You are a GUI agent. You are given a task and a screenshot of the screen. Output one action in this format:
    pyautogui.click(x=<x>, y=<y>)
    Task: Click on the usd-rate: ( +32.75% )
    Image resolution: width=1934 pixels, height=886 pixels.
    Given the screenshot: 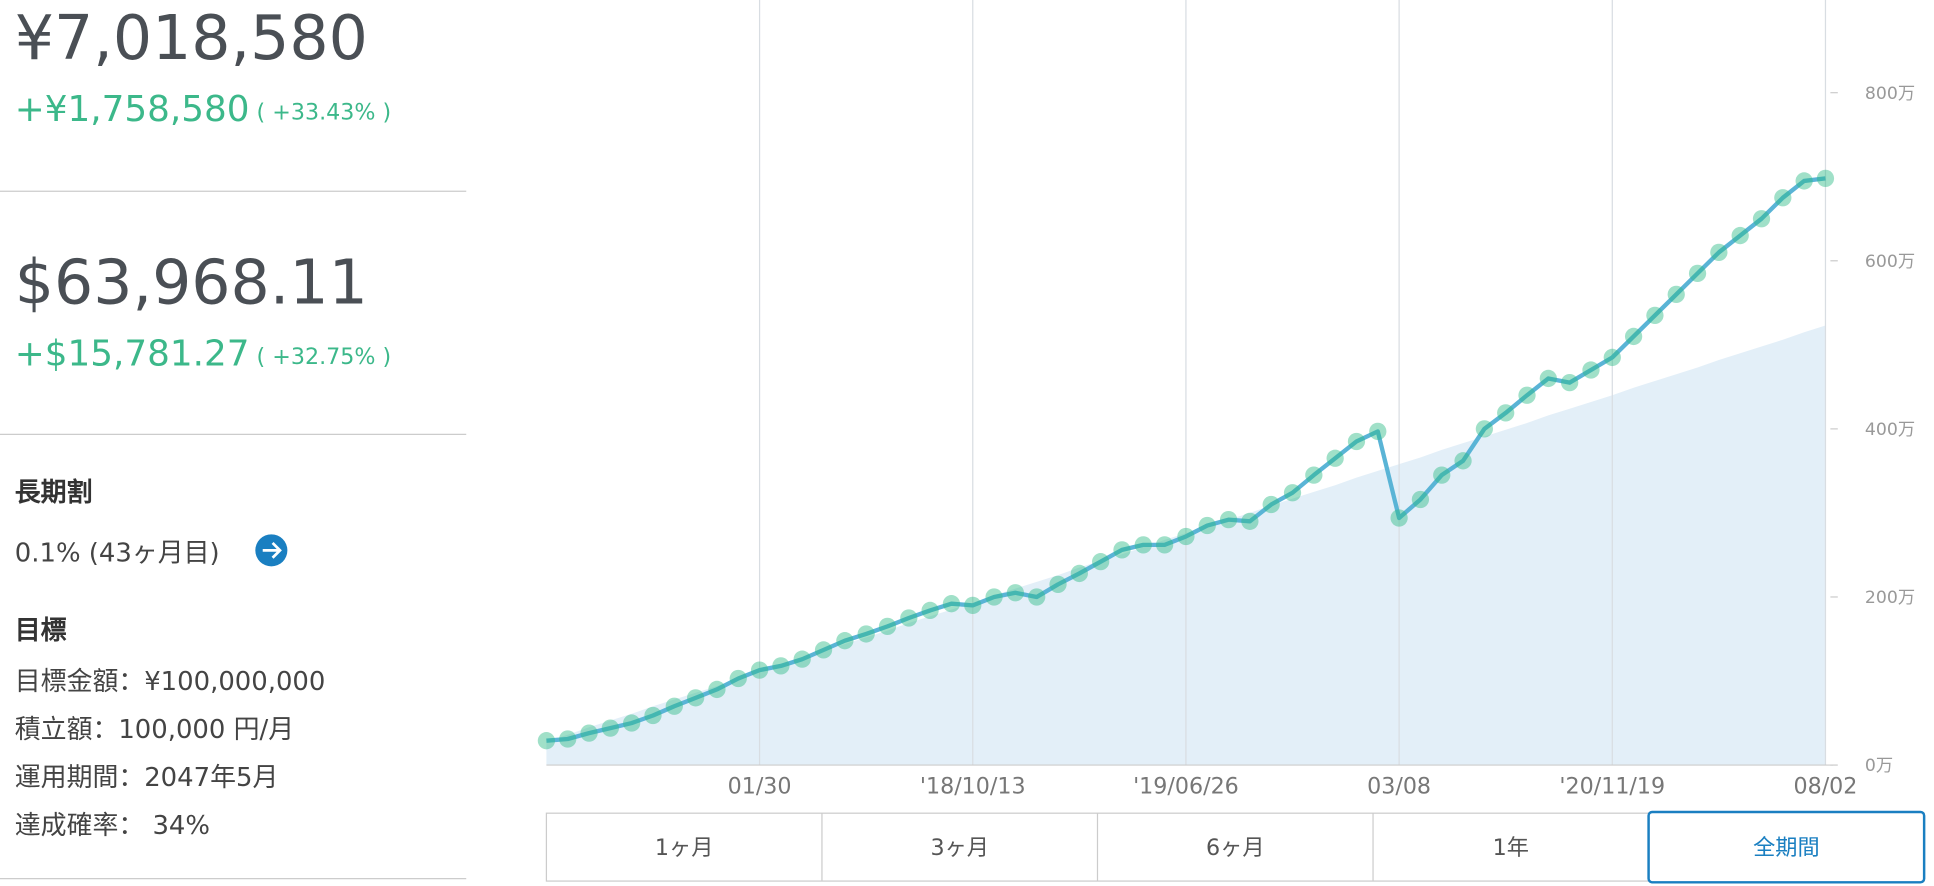 What is the action you would take?
    pyautogui.click(x=324, y=357)
    